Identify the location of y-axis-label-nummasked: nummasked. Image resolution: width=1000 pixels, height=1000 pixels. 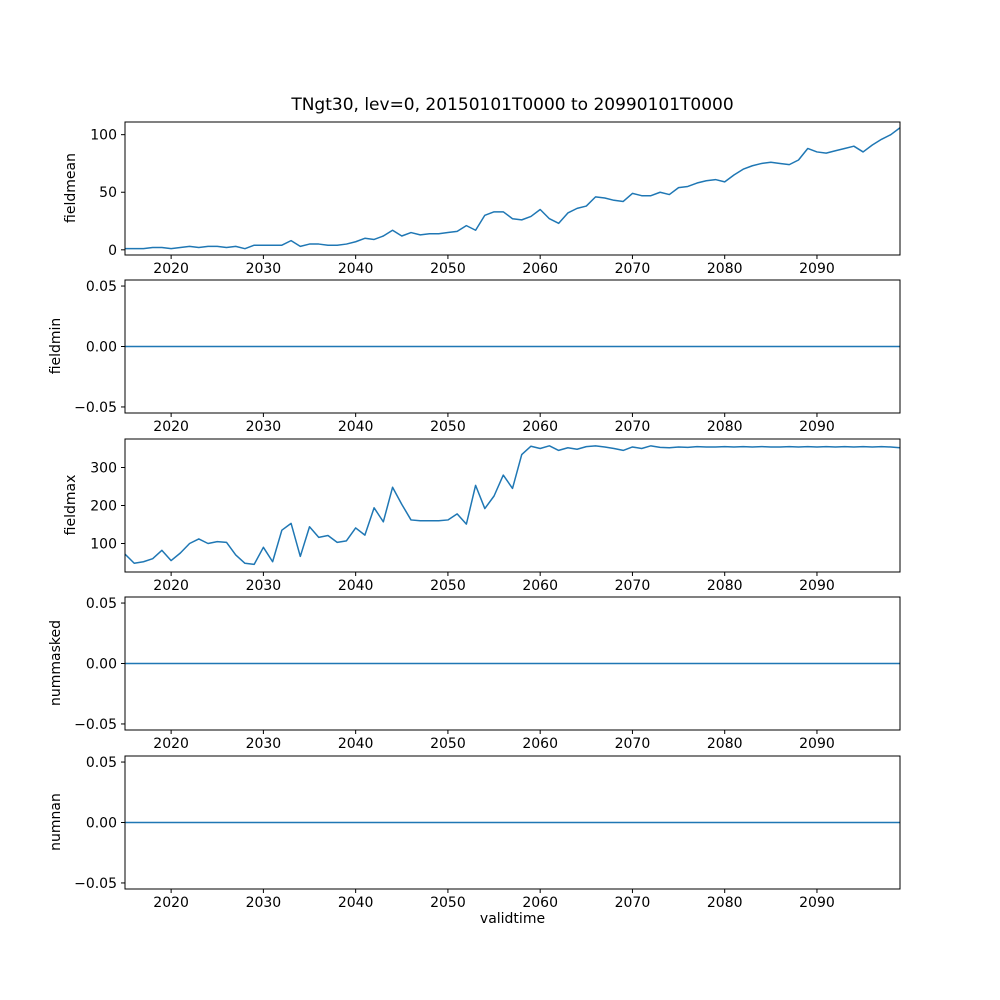
(56, 663).